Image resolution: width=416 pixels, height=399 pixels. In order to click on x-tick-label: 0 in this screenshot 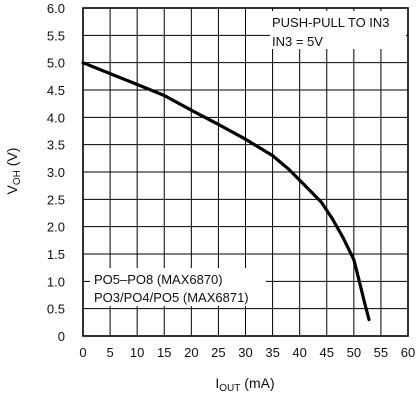, I will do `click(82, 352)`.